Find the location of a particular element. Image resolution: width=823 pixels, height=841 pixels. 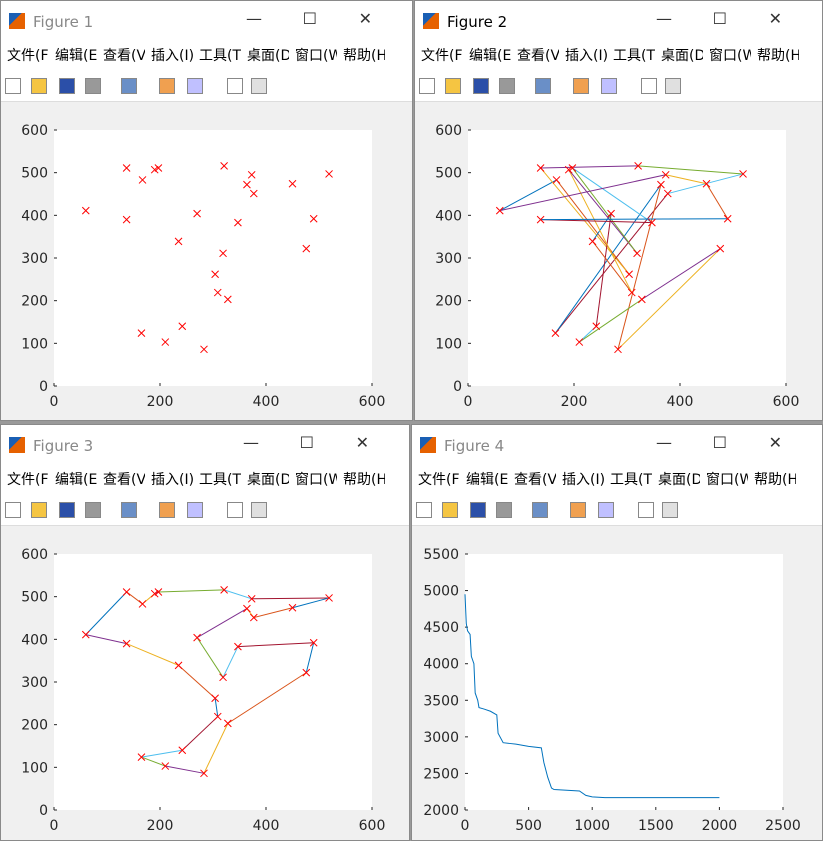

y-tick-label: 0 is located at coordinates (43, 387).